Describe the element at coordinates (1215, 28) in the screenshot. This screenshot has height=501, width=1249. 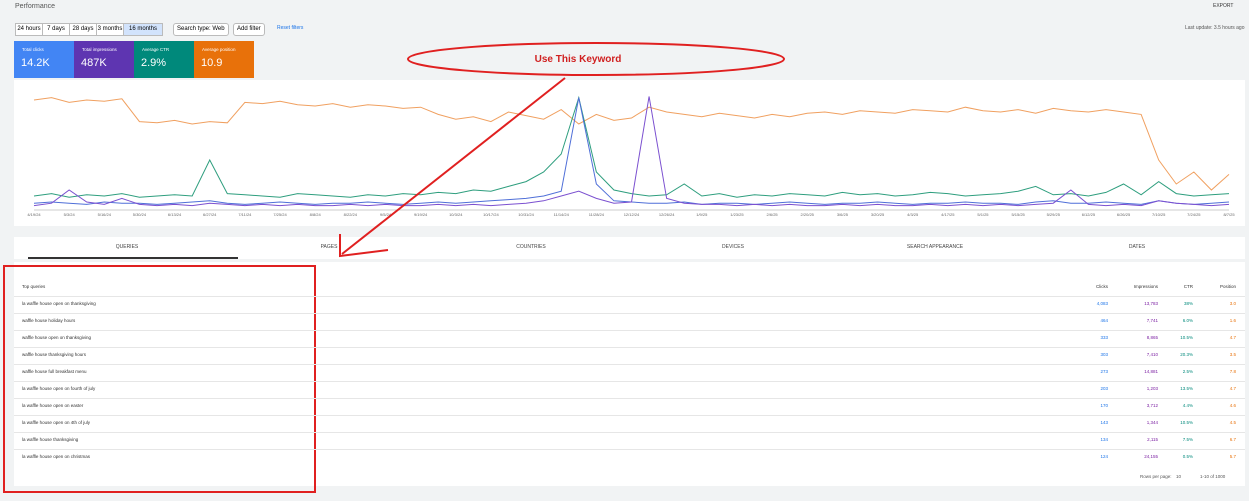
I see `last-update: Last update: 3.5 hours ago` at that location.